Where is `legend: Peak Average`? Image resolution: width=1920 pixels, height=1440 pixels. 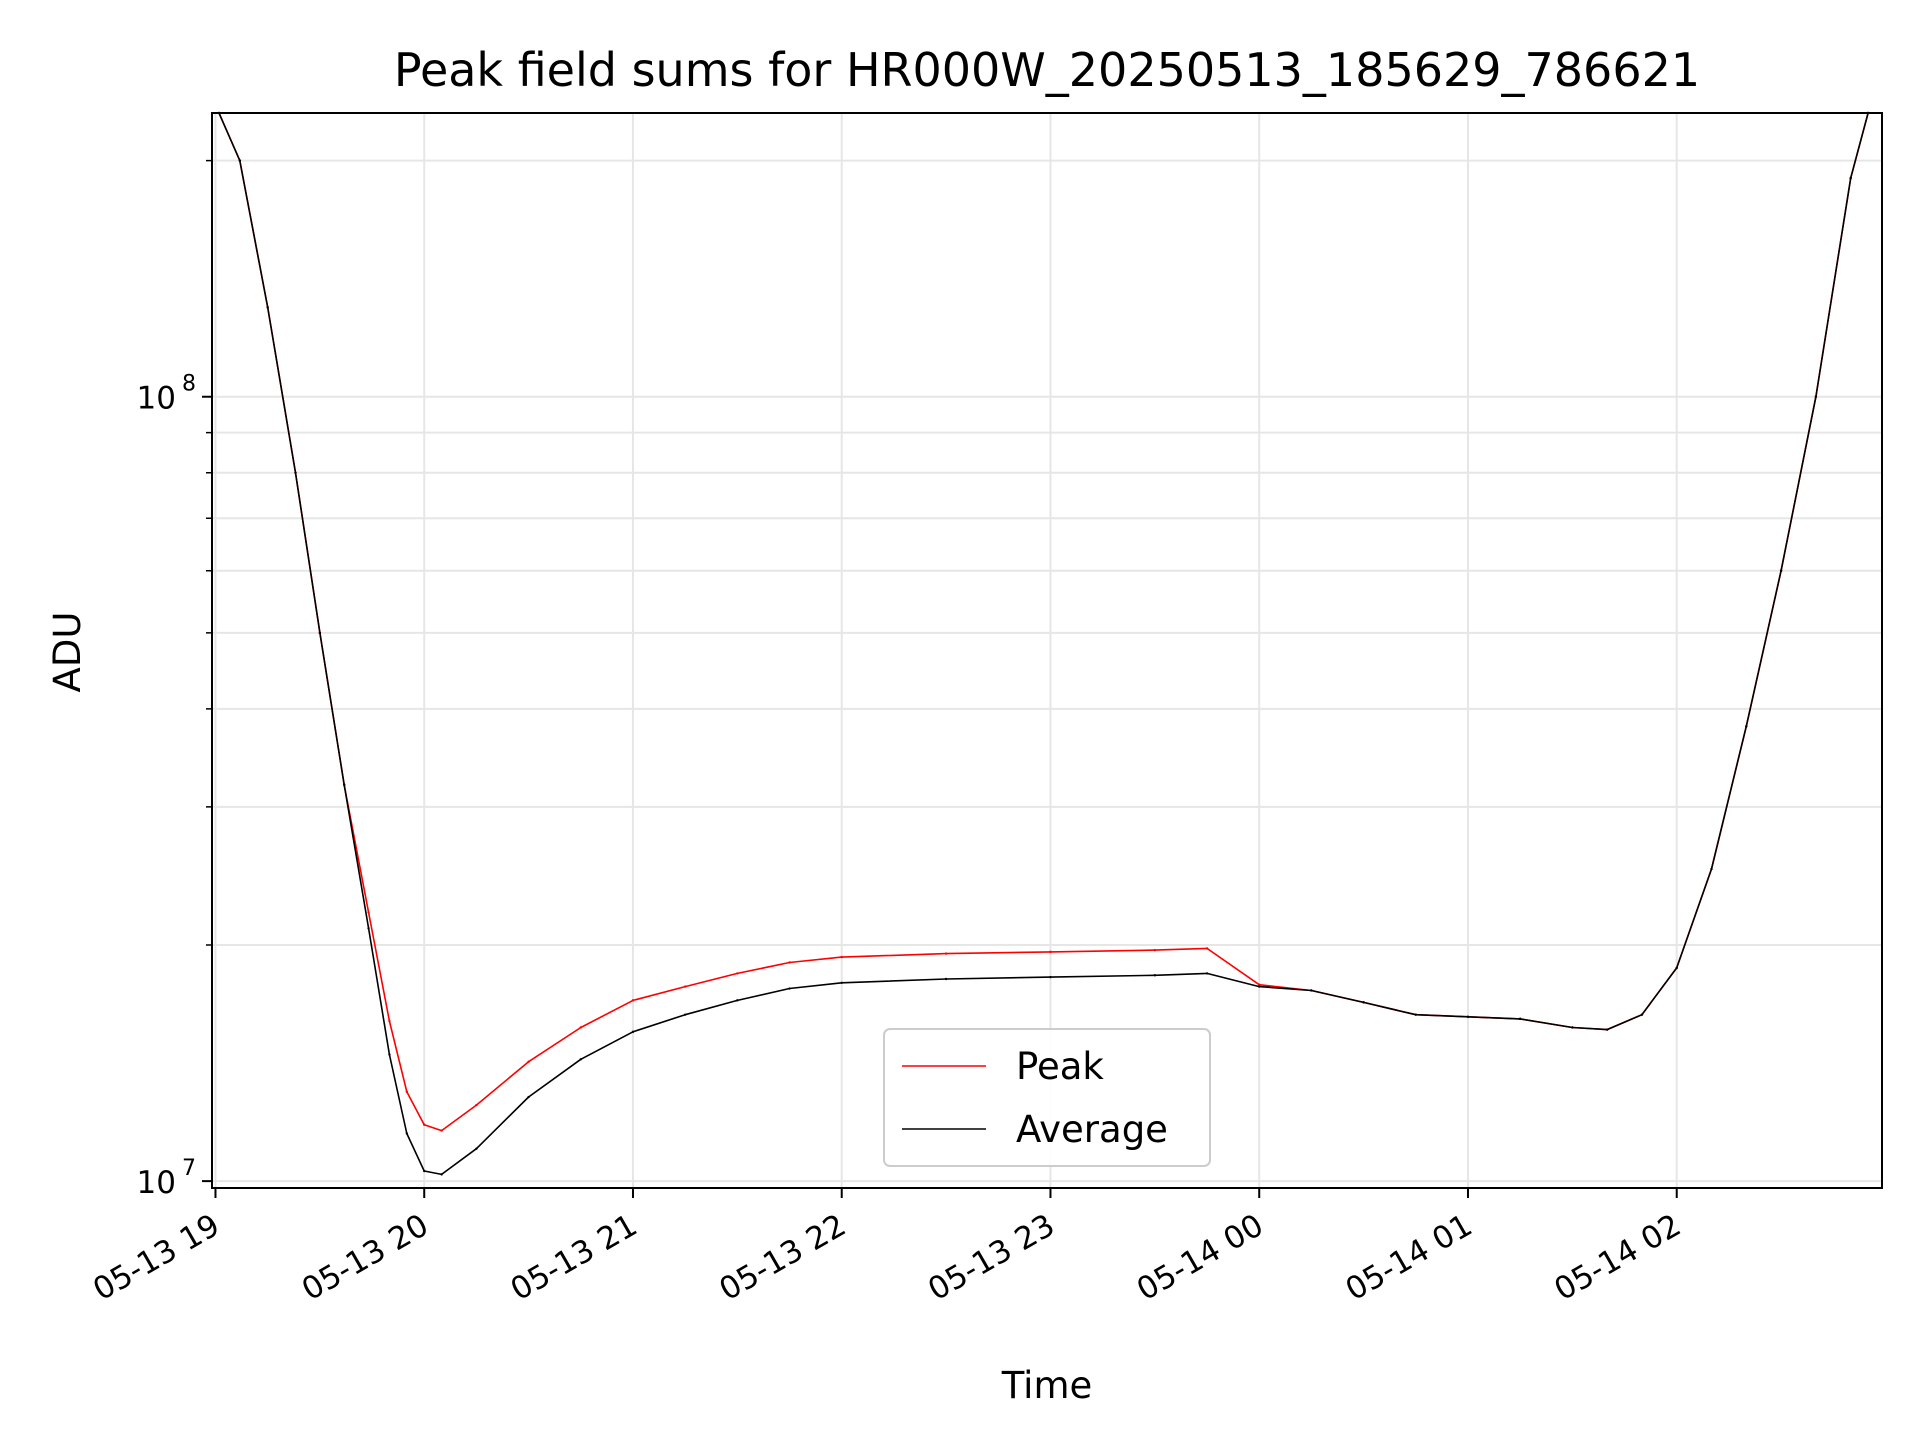 legend: Peak Average is located at coordinates (1047, 1097).